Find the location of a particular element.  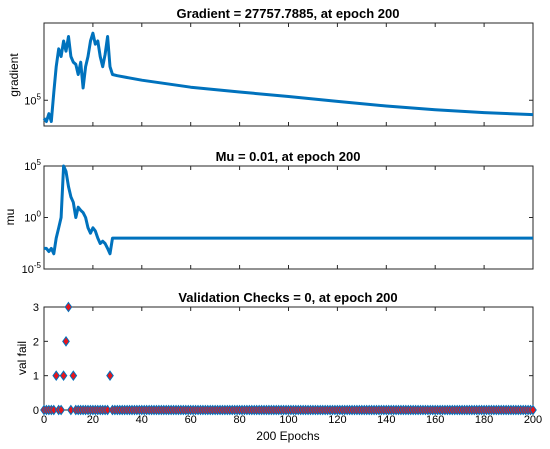

x-tick-label: 100 is located at coordinates (288, 420).